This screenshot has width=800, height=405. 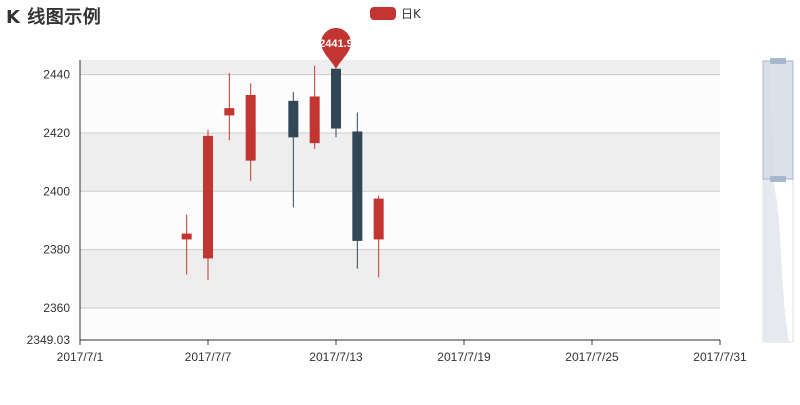 I want to click on zoom-window, so click(x=778, y=120).